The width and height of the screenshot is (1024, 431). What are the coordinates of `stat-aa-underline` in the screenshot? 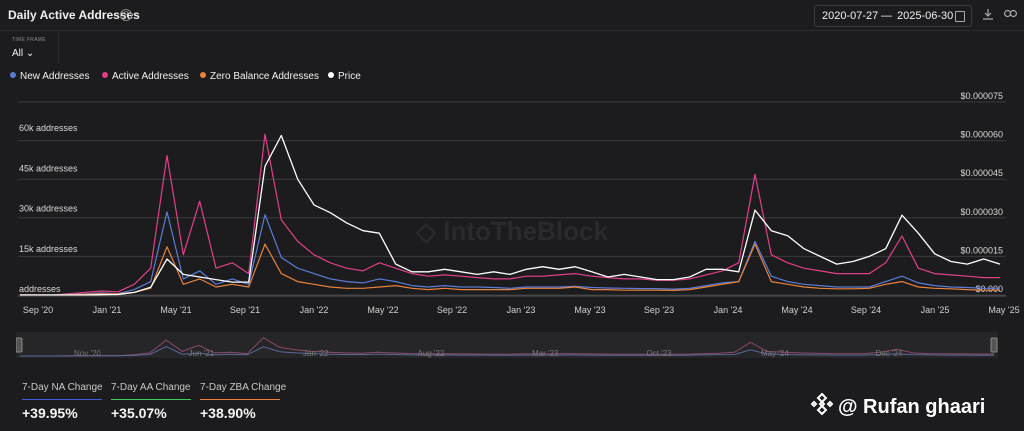 It's located at (151, 399).